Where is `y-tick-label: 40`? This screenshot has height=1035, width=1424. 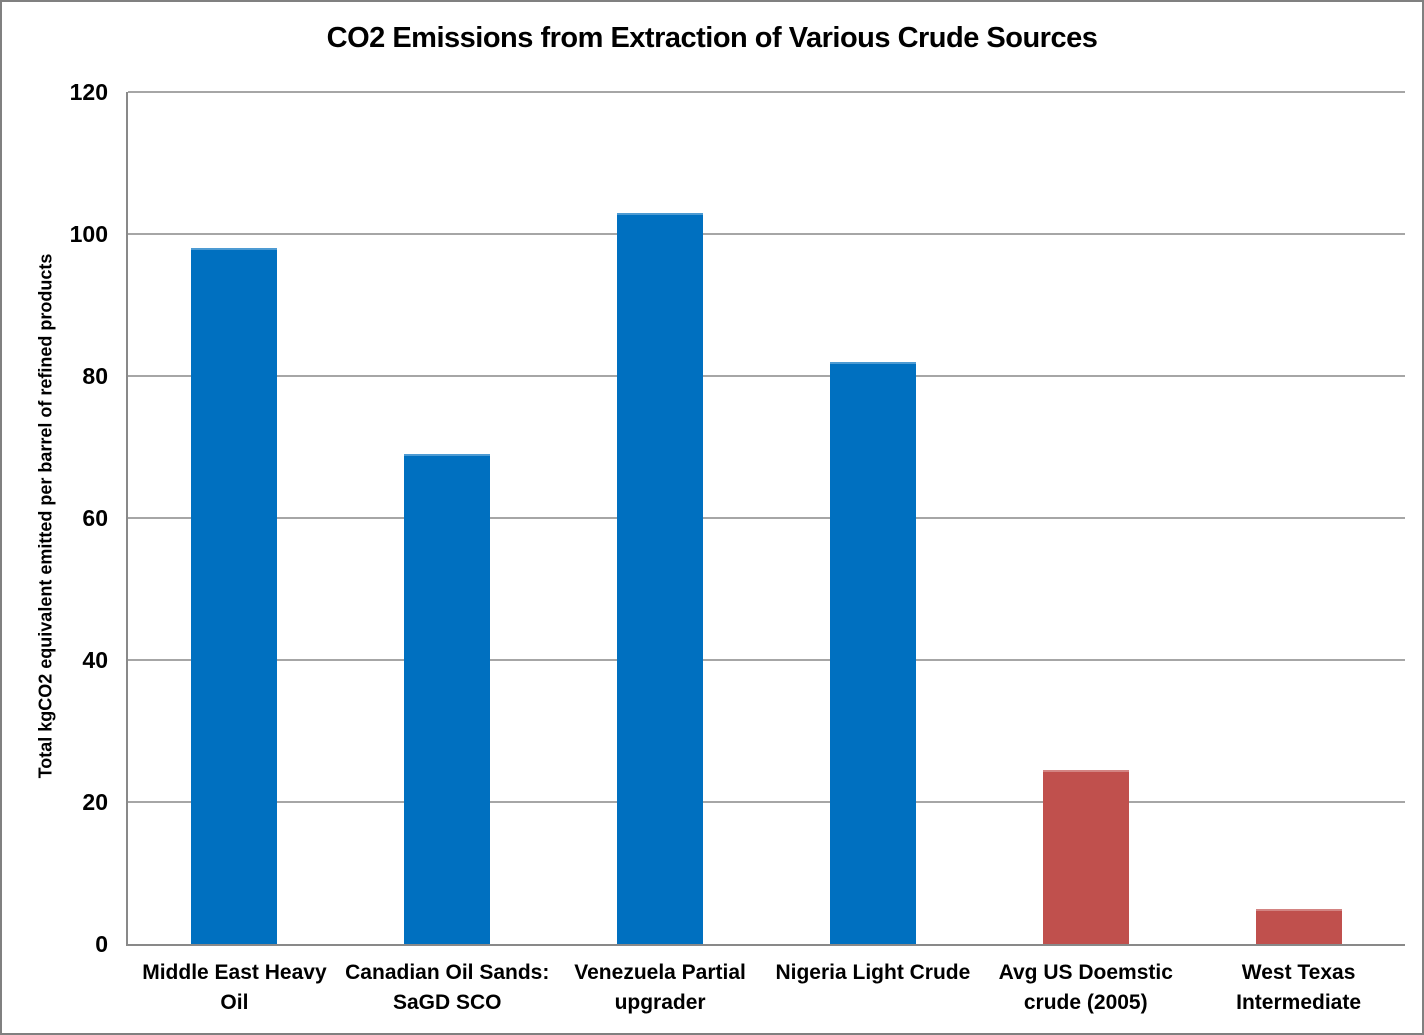
y-tick-label: 40 is located at coordinates (95, 660).